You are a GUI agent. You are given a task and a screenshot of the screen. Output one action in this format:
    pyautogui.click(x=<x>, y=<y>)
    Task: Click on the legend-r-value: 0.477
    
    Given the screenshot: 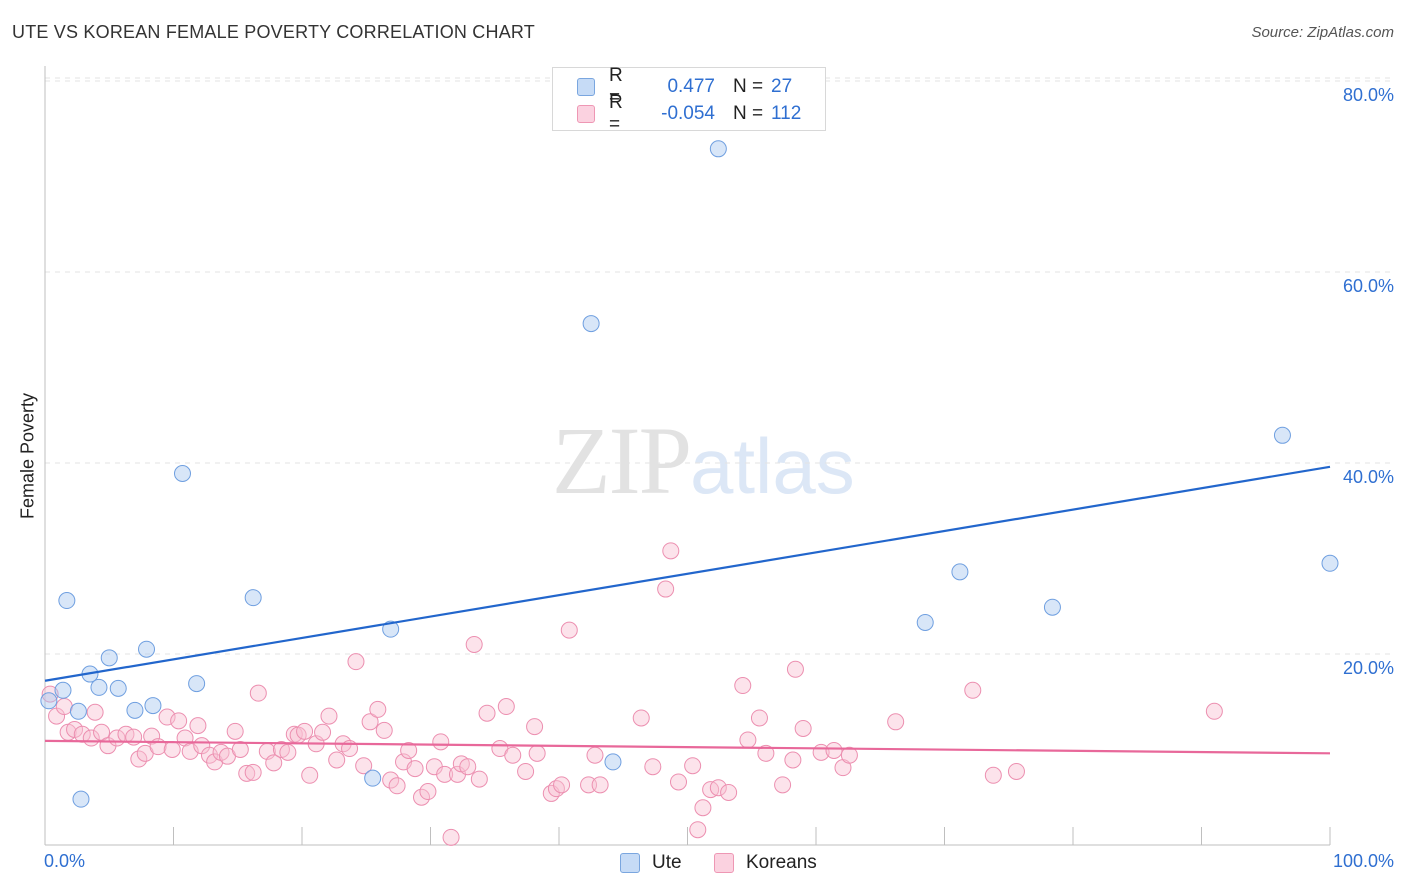 What is the action you would take?
    pyautogui.click(x=691, y=86)
    